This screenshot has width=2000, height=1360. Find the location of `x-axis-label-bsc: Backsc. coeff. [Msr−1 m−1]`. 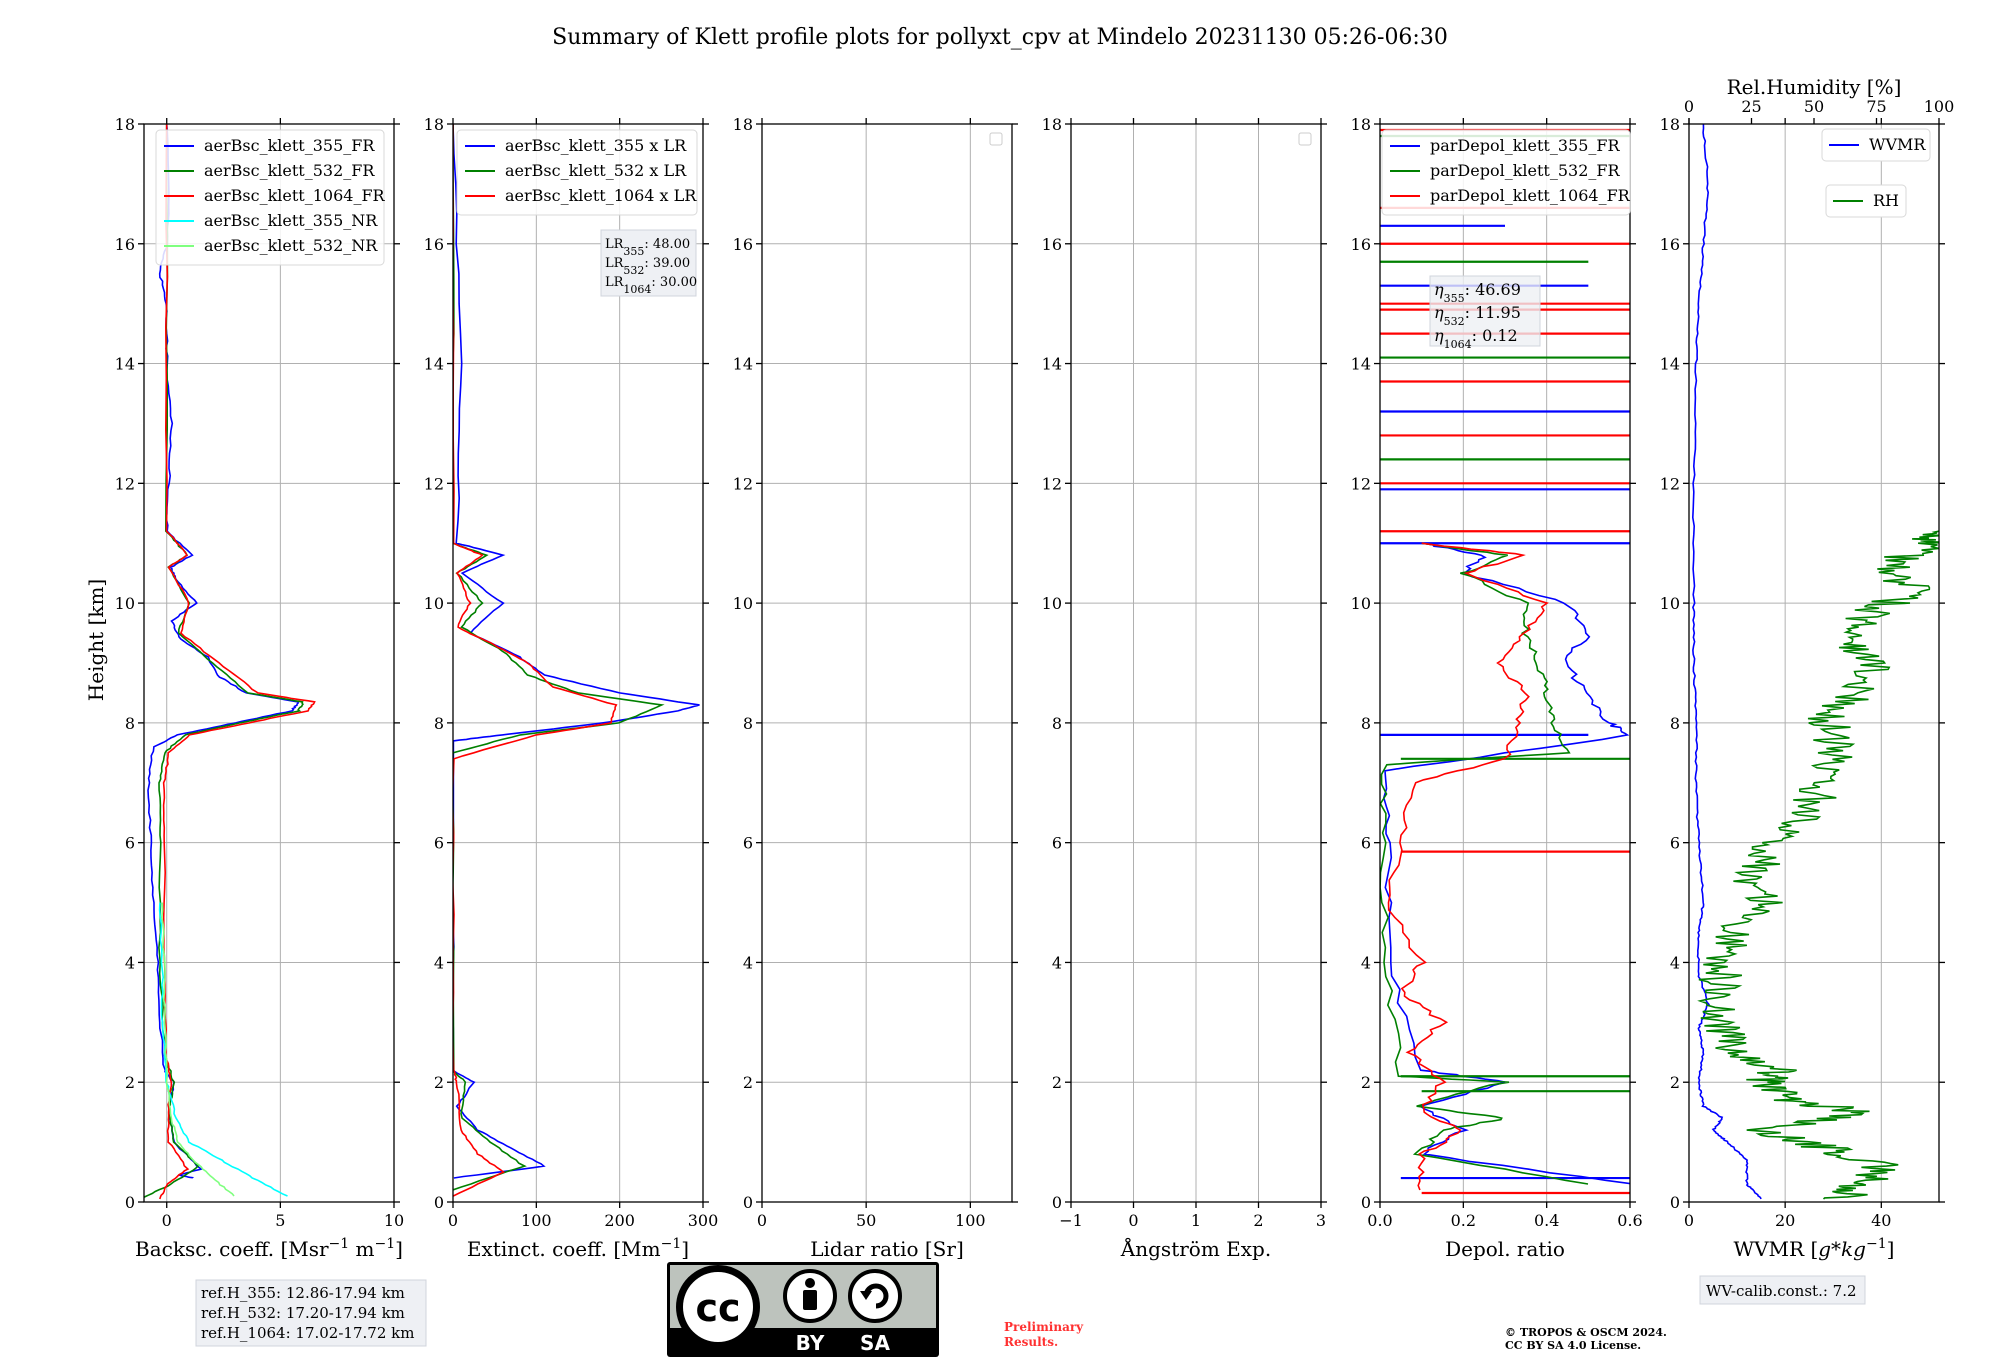

x-axis-label-bsc: Backsc. coeff. [Msr−1 m−1] is located at coordinates (269, 1248).